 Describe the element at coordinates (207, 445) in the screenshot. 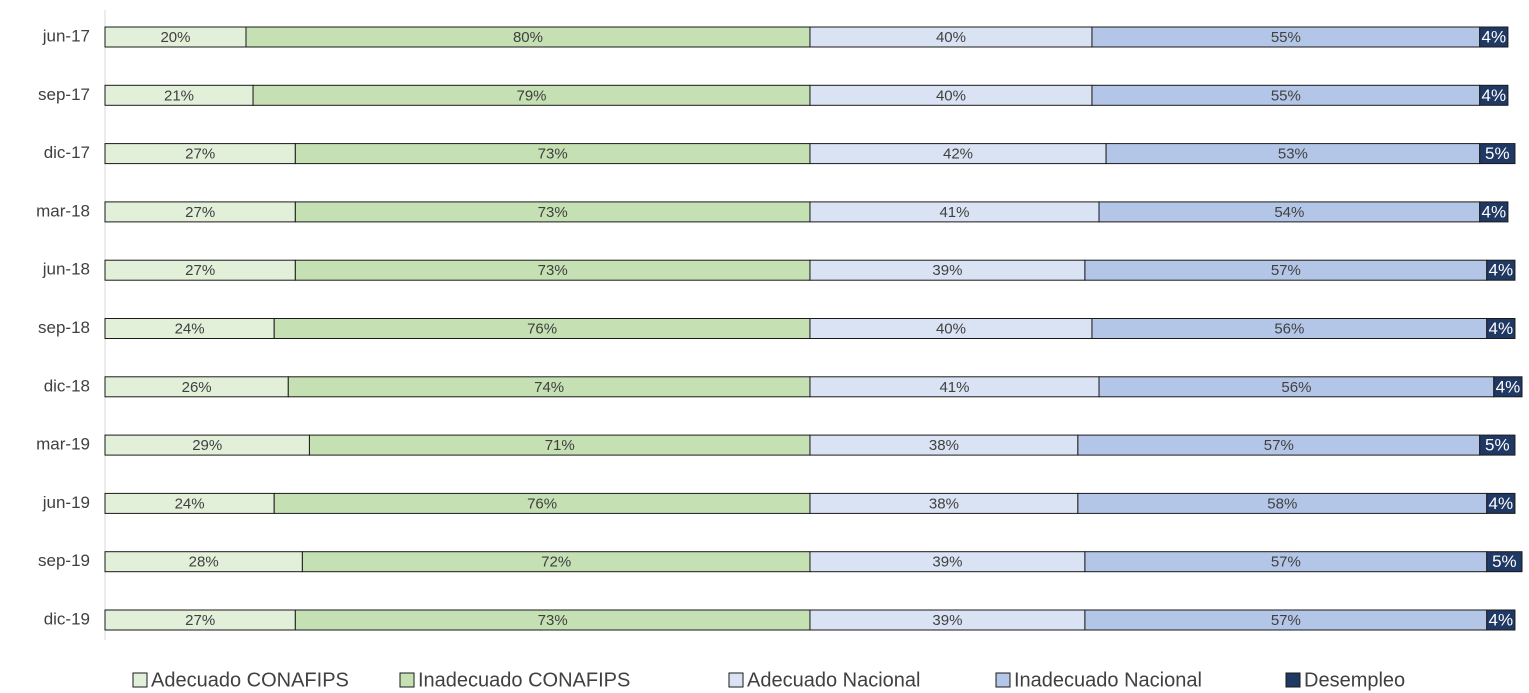

I see `data-label: 29%` at that location.